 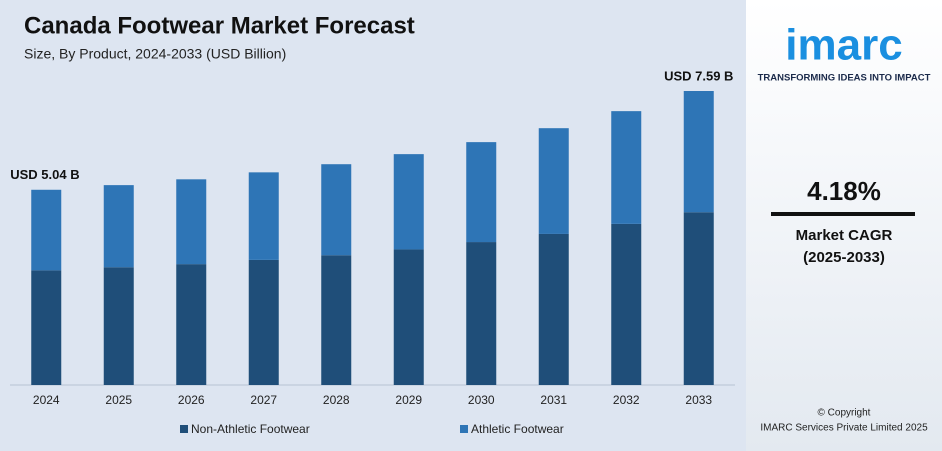 What do you see at coordinates (336, 400) in the screenshot?
I see `x-tick-label: 2028` at bounding box center [336, 400].